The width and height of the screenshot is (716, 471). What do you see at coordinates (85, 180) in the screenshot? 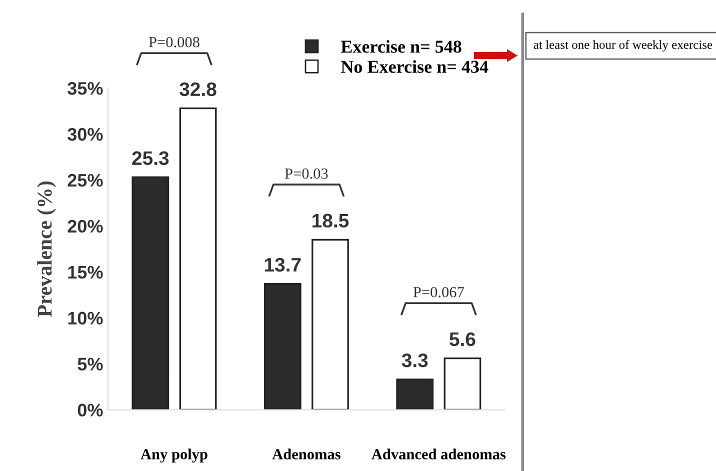
I see `y-tick-label: 25%` at bounding box center [85, 180].